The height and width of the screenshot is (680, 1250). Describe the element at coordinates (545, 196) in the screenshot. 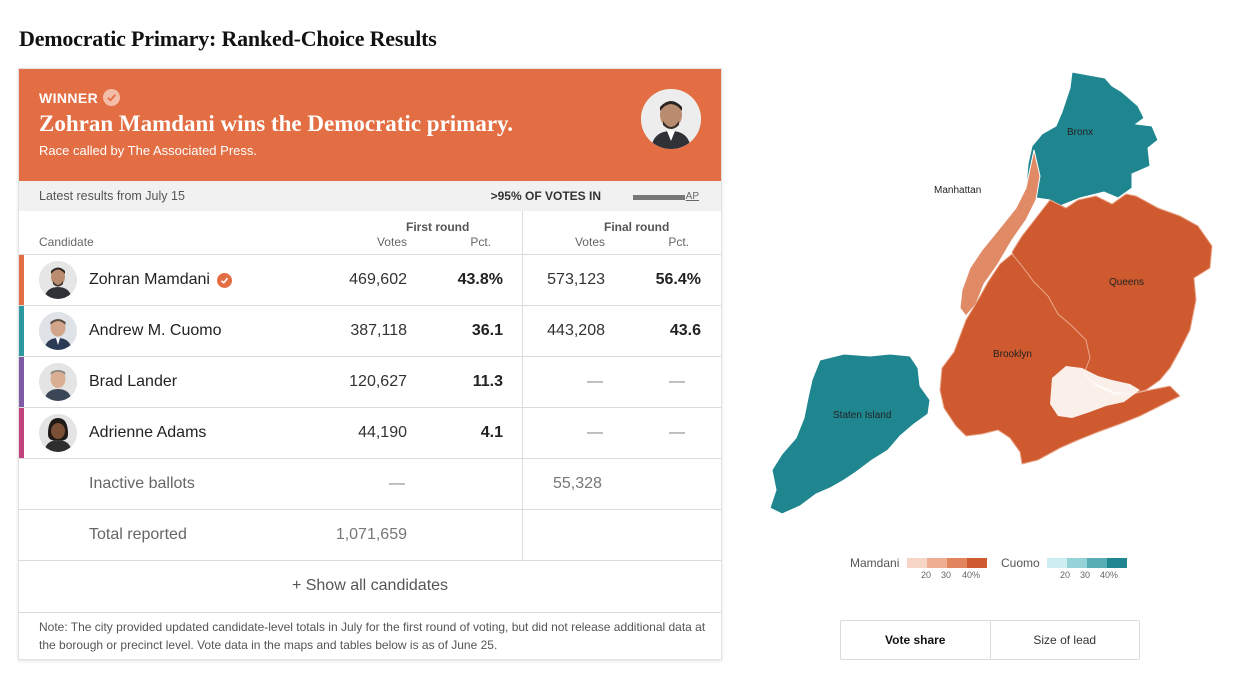

I see `votes-in-label: >95% OF VOTES IN` at that location.